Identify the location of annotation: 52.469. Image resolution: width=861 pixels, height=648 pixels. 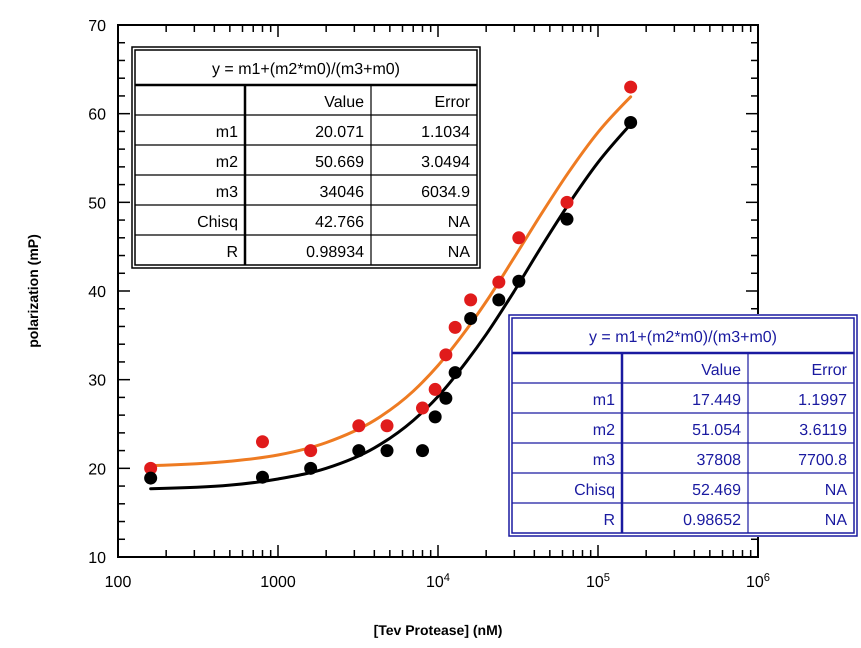
(717, 490).